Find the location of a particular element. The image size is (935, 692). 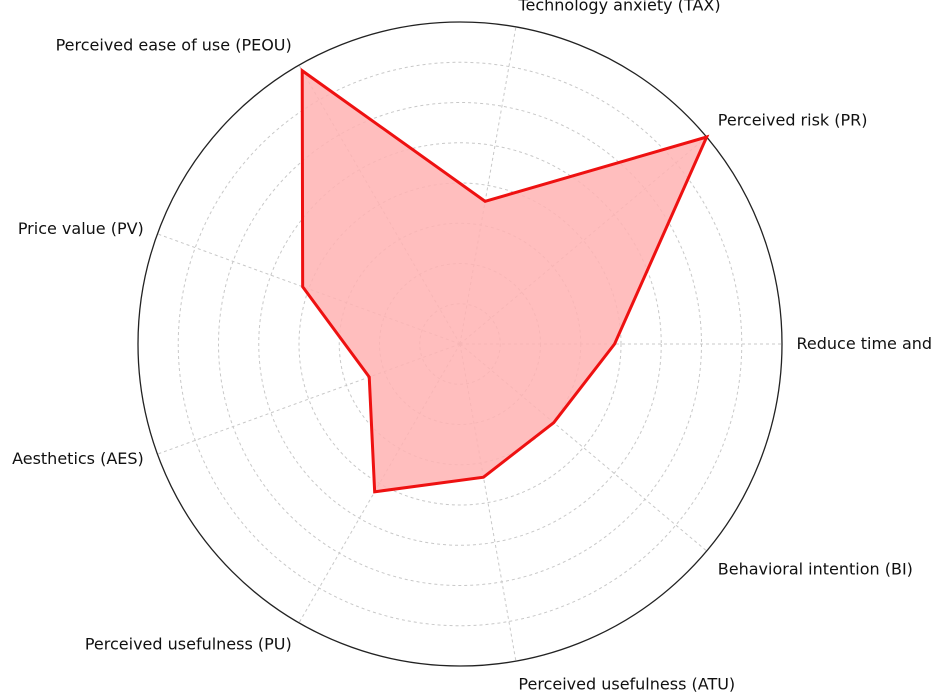

axis-label: Aesthetics (AES) is located at coordinates (78, 458).